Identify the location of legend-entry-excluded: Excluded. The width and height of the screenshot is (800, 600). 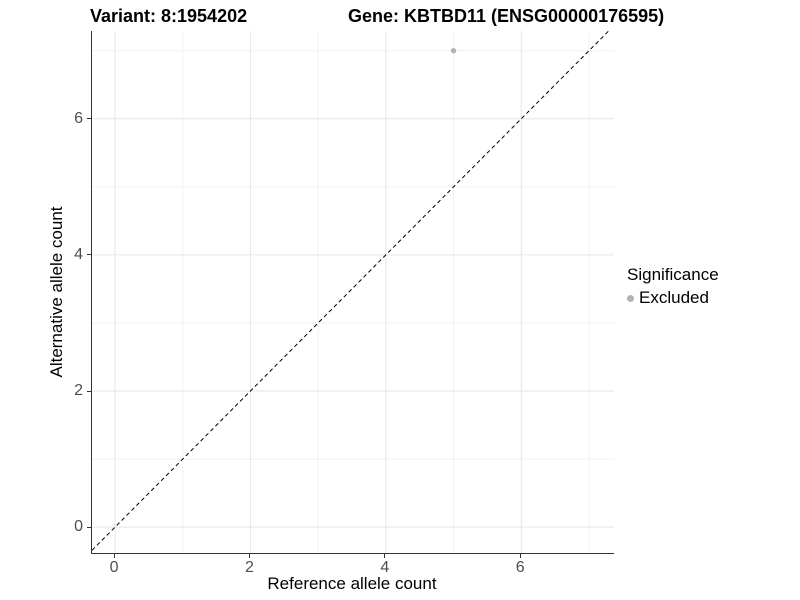
(673, 298).